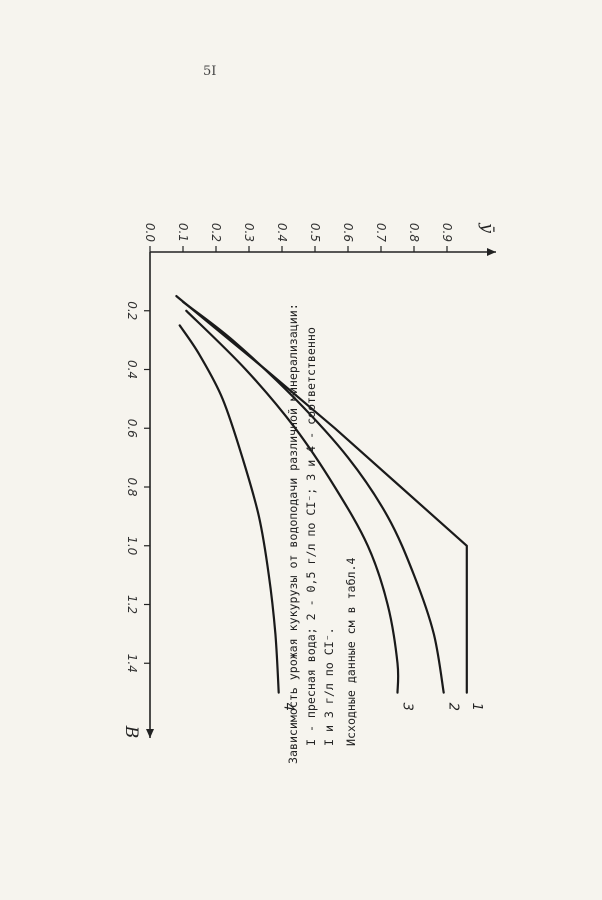 The image size is (602, 900). What do you see at coordinates (132, 663) in the screenshot?
I see `x-tick-label: 1.4` at bounding box center [132, 663].